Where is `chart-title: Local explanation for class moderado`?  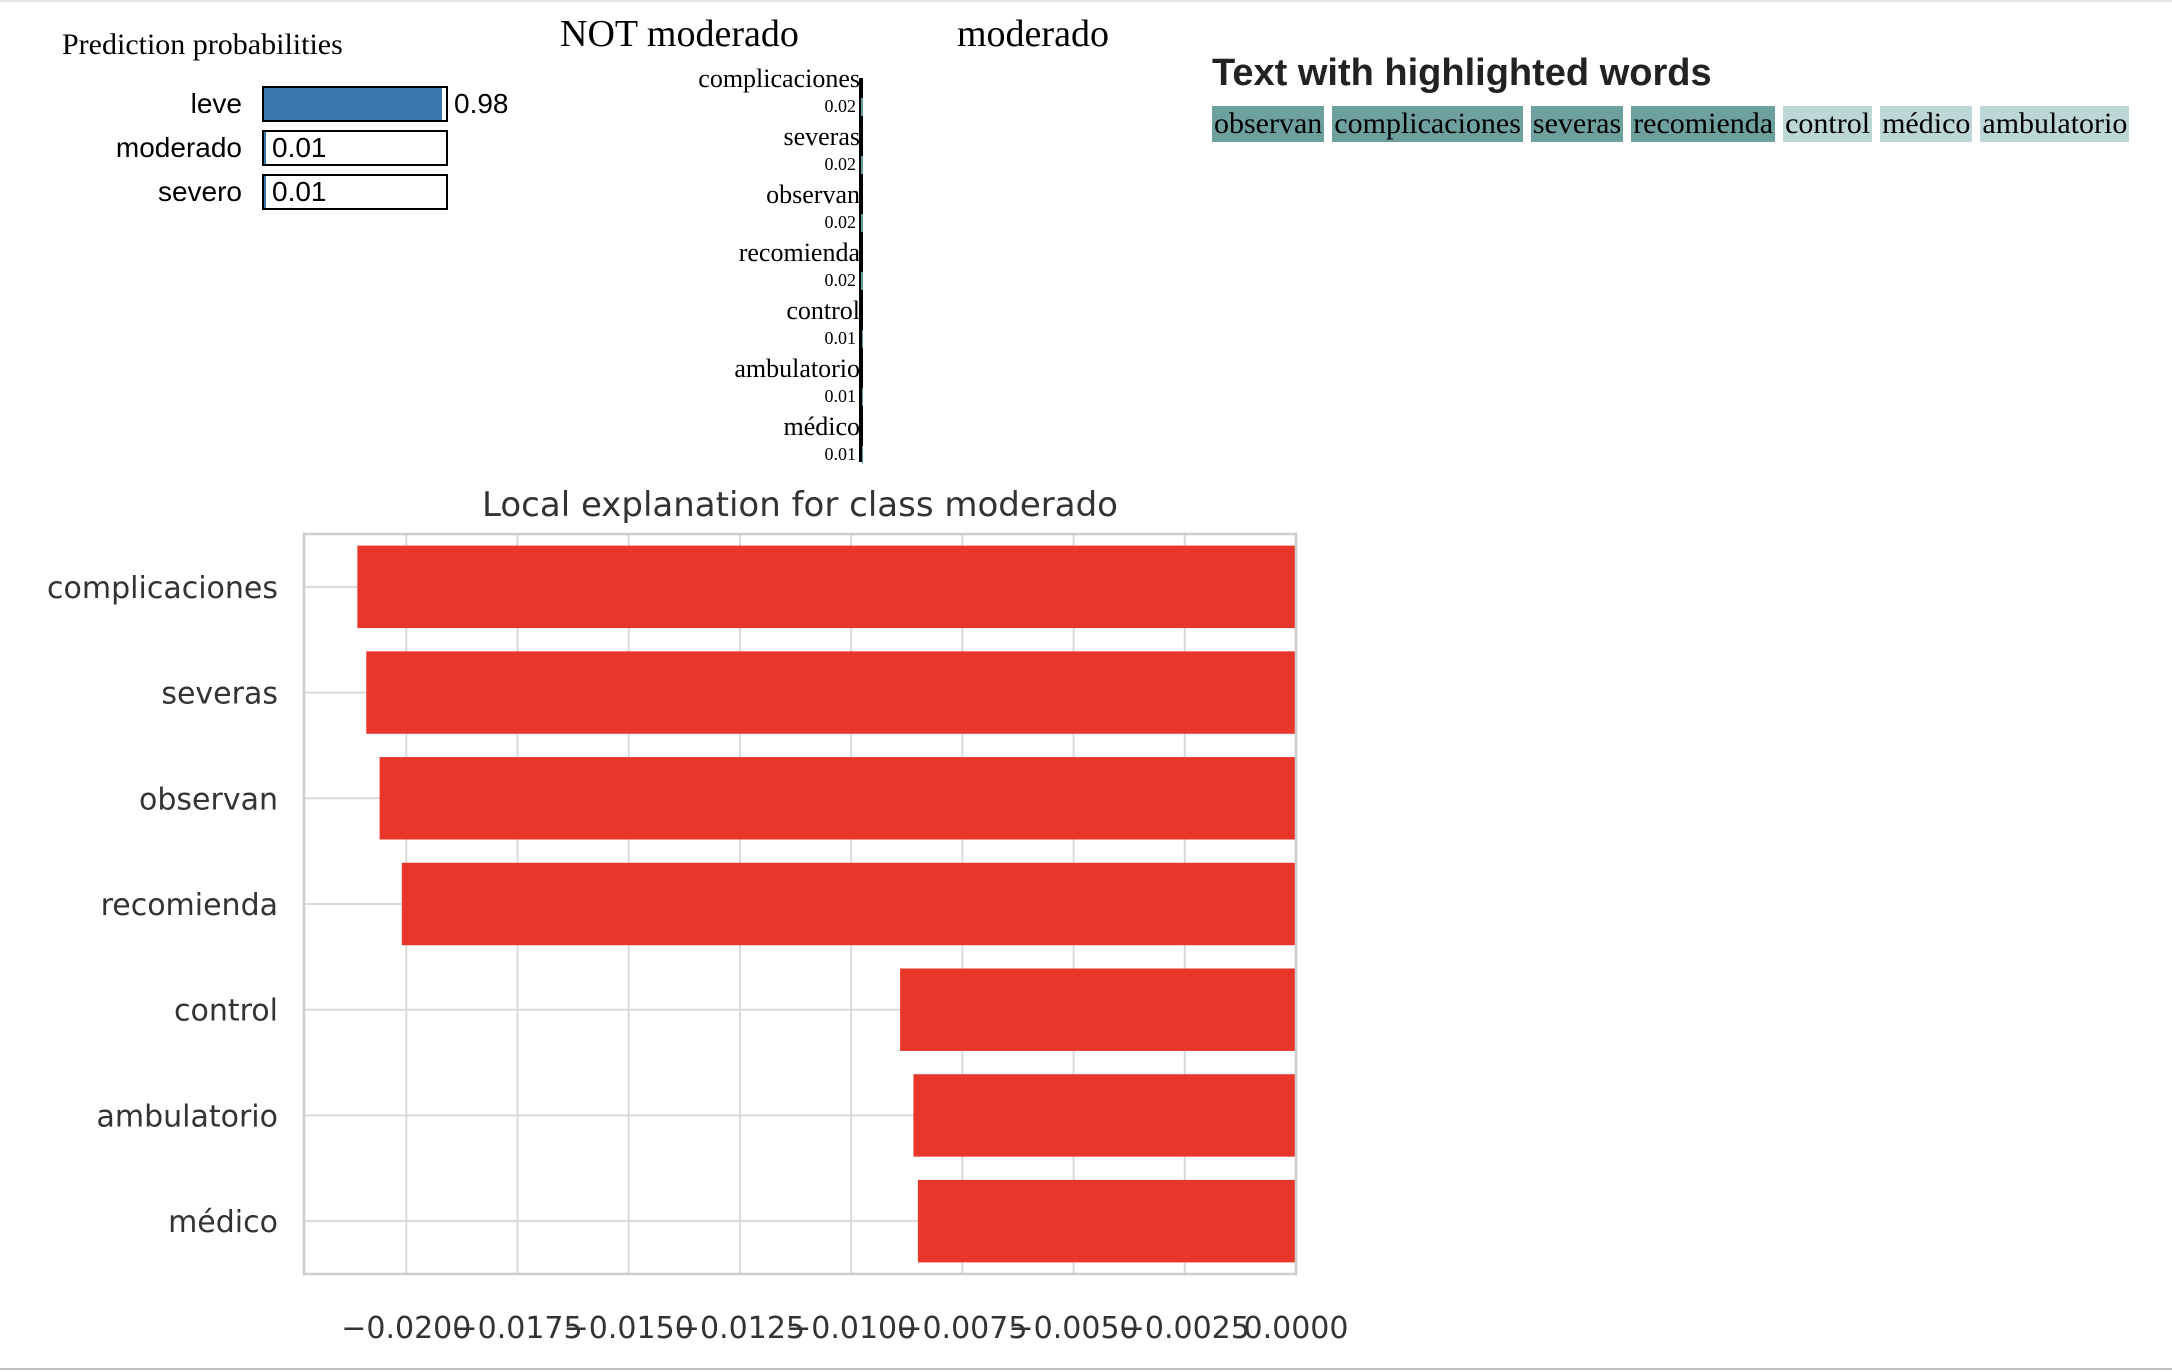 chart-title: Local explanation for class moderado is located at coordinates (800, 505).